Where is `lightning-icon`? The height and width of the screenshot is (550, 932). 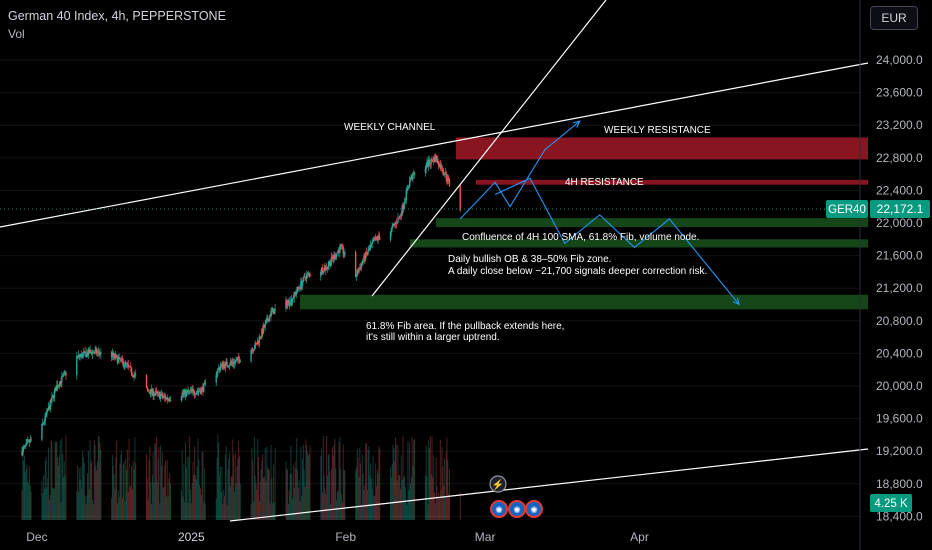
lightning-icon is located at coordinates (498, 484).